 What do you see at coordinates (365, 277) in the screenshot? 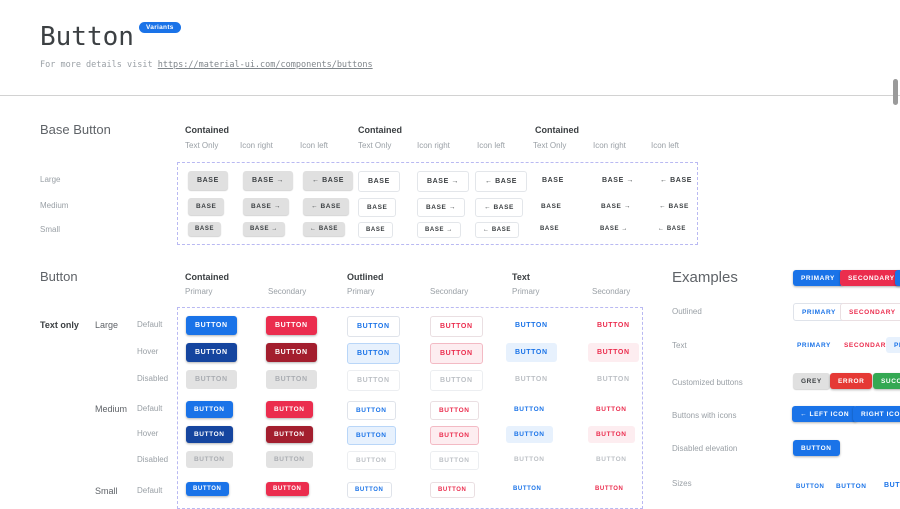
I see `column-group-header: Outlined` at bounding box center [365, 277].